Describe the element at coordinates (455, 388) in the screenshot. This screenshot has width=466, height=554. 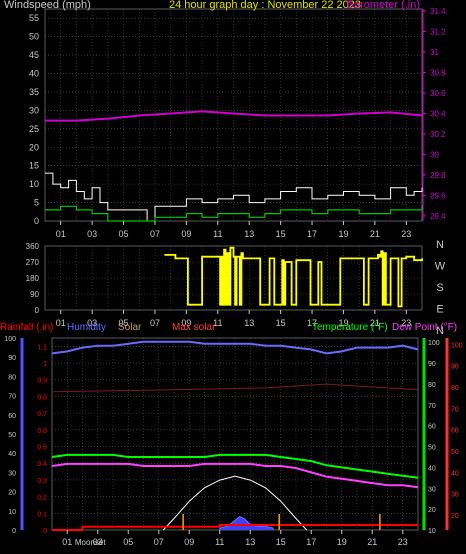
I see `dewpoint-tick-label: 80` at that location.